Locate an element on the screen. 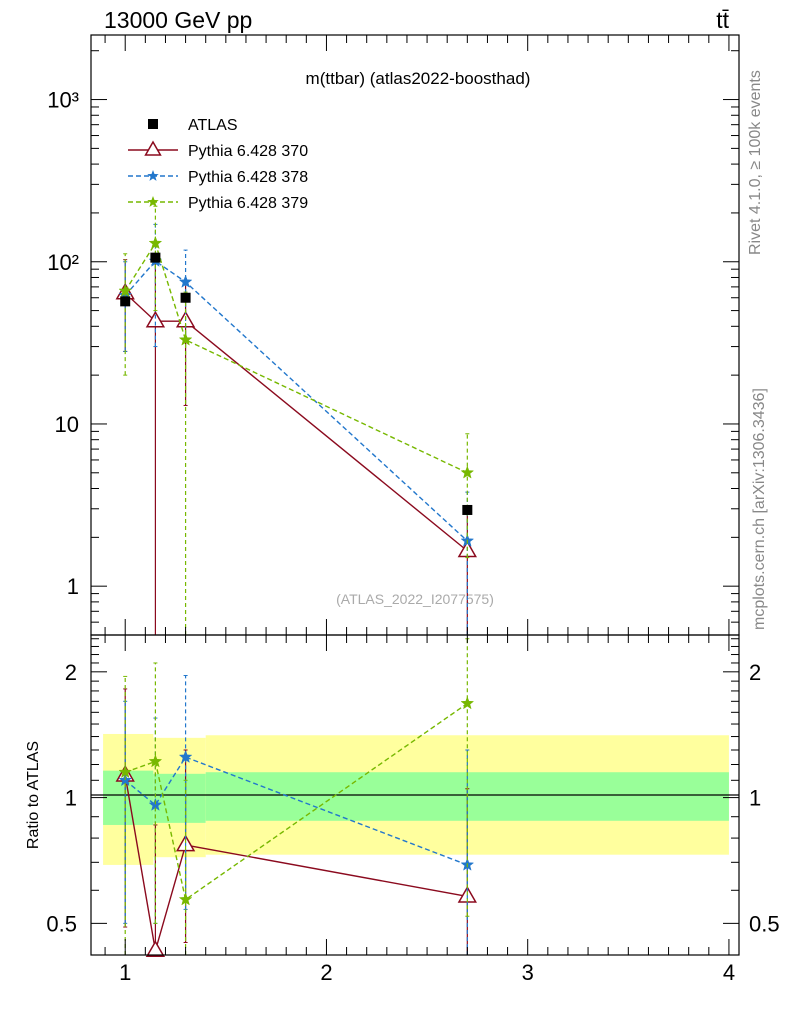  process-label: tt̄ is located at coordinates (722, 20).